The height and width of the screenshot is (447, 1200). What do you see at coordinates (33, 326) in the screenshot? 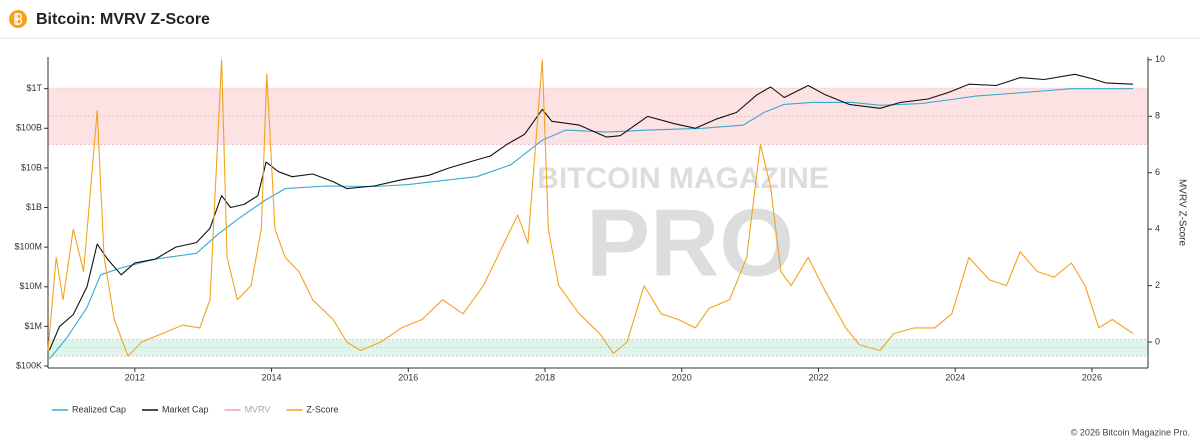
I see `y-tick-label: $1M` at bounding box center [33, 326].